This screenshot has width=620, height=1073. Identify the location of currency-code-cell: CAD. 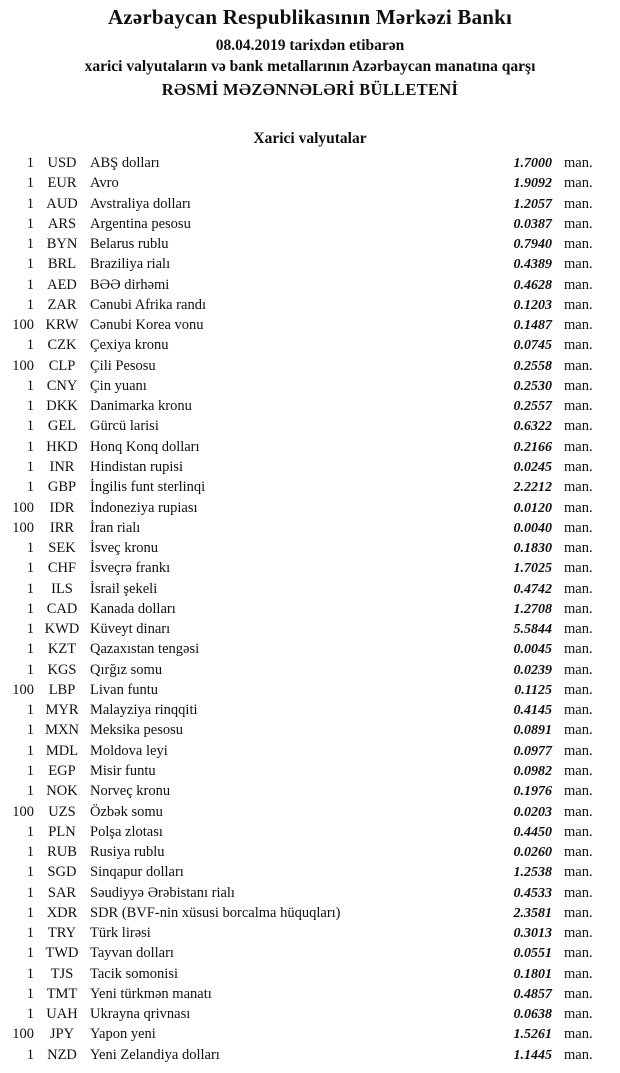
(62, 608).